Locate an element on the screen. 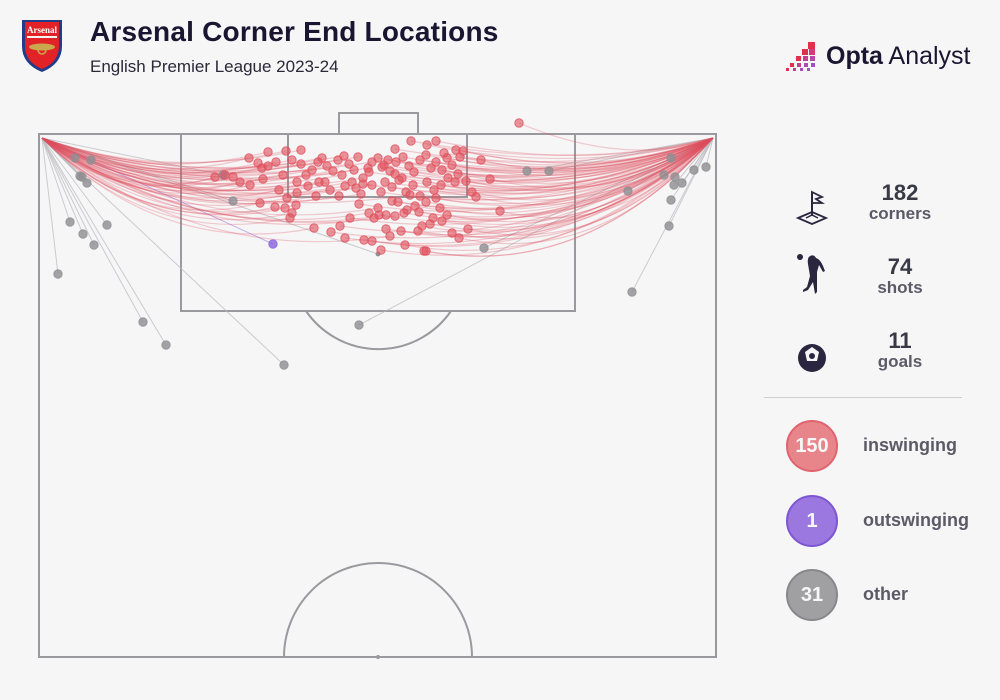 This screenshot has height=700, width=1000. stat-shots: 74 shots is located at coordinates (880, 284).